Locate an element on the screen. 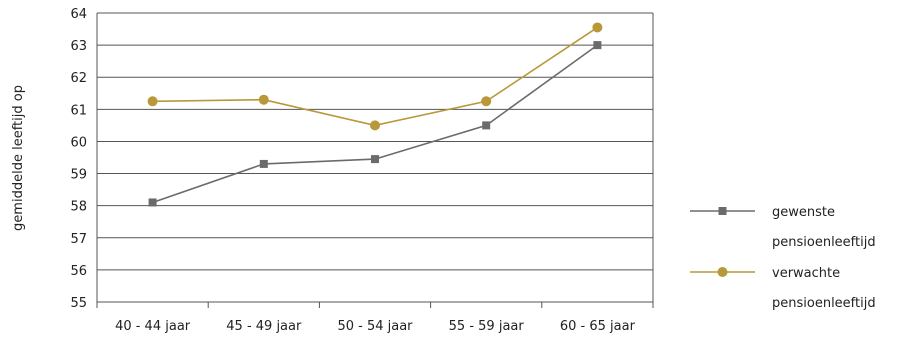 The width and height of the screenshot is (900, 345). y-tick-label: 61 is located at coordinates (78, 110).